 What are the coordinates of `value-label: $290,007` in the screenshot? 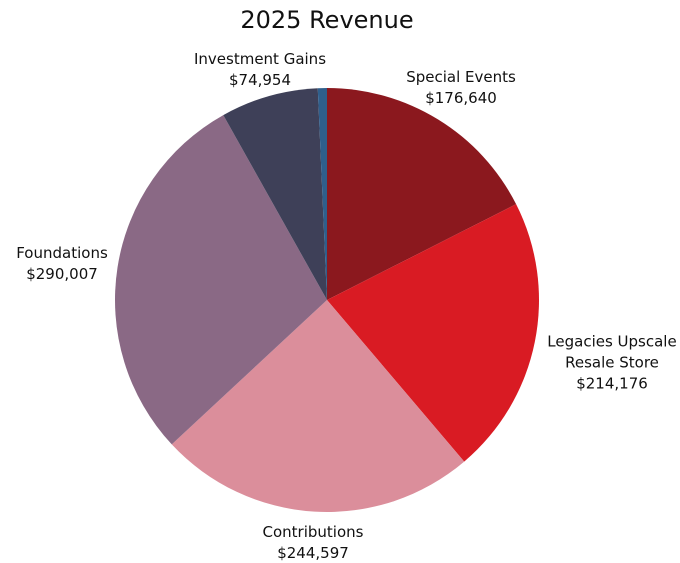 It's located at (62, 274).